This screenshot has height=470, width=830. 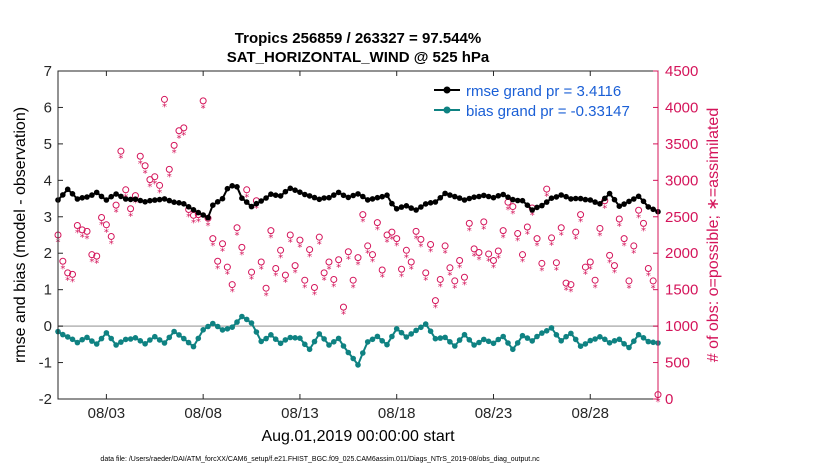 I want to click on y-axis-right: 0 500 1000 1500 2000 2500 3000 3500 4000 4500, so click(x=675, y=235).